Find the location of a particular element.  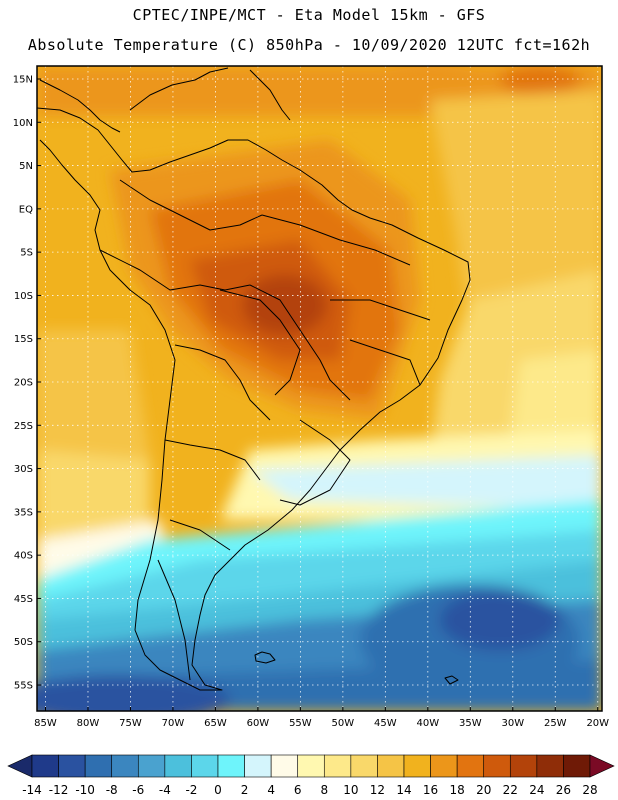

lon-label: 30W is located at coordinates (512, 723).